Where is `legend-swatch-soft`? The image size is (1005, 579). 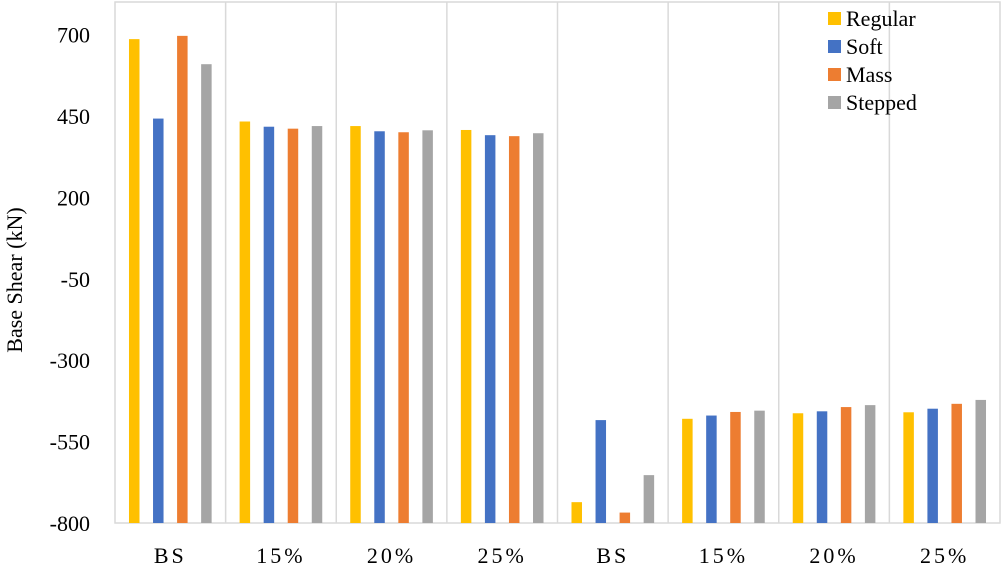
legend-swatch-soft is located at coordinates (834, 46).